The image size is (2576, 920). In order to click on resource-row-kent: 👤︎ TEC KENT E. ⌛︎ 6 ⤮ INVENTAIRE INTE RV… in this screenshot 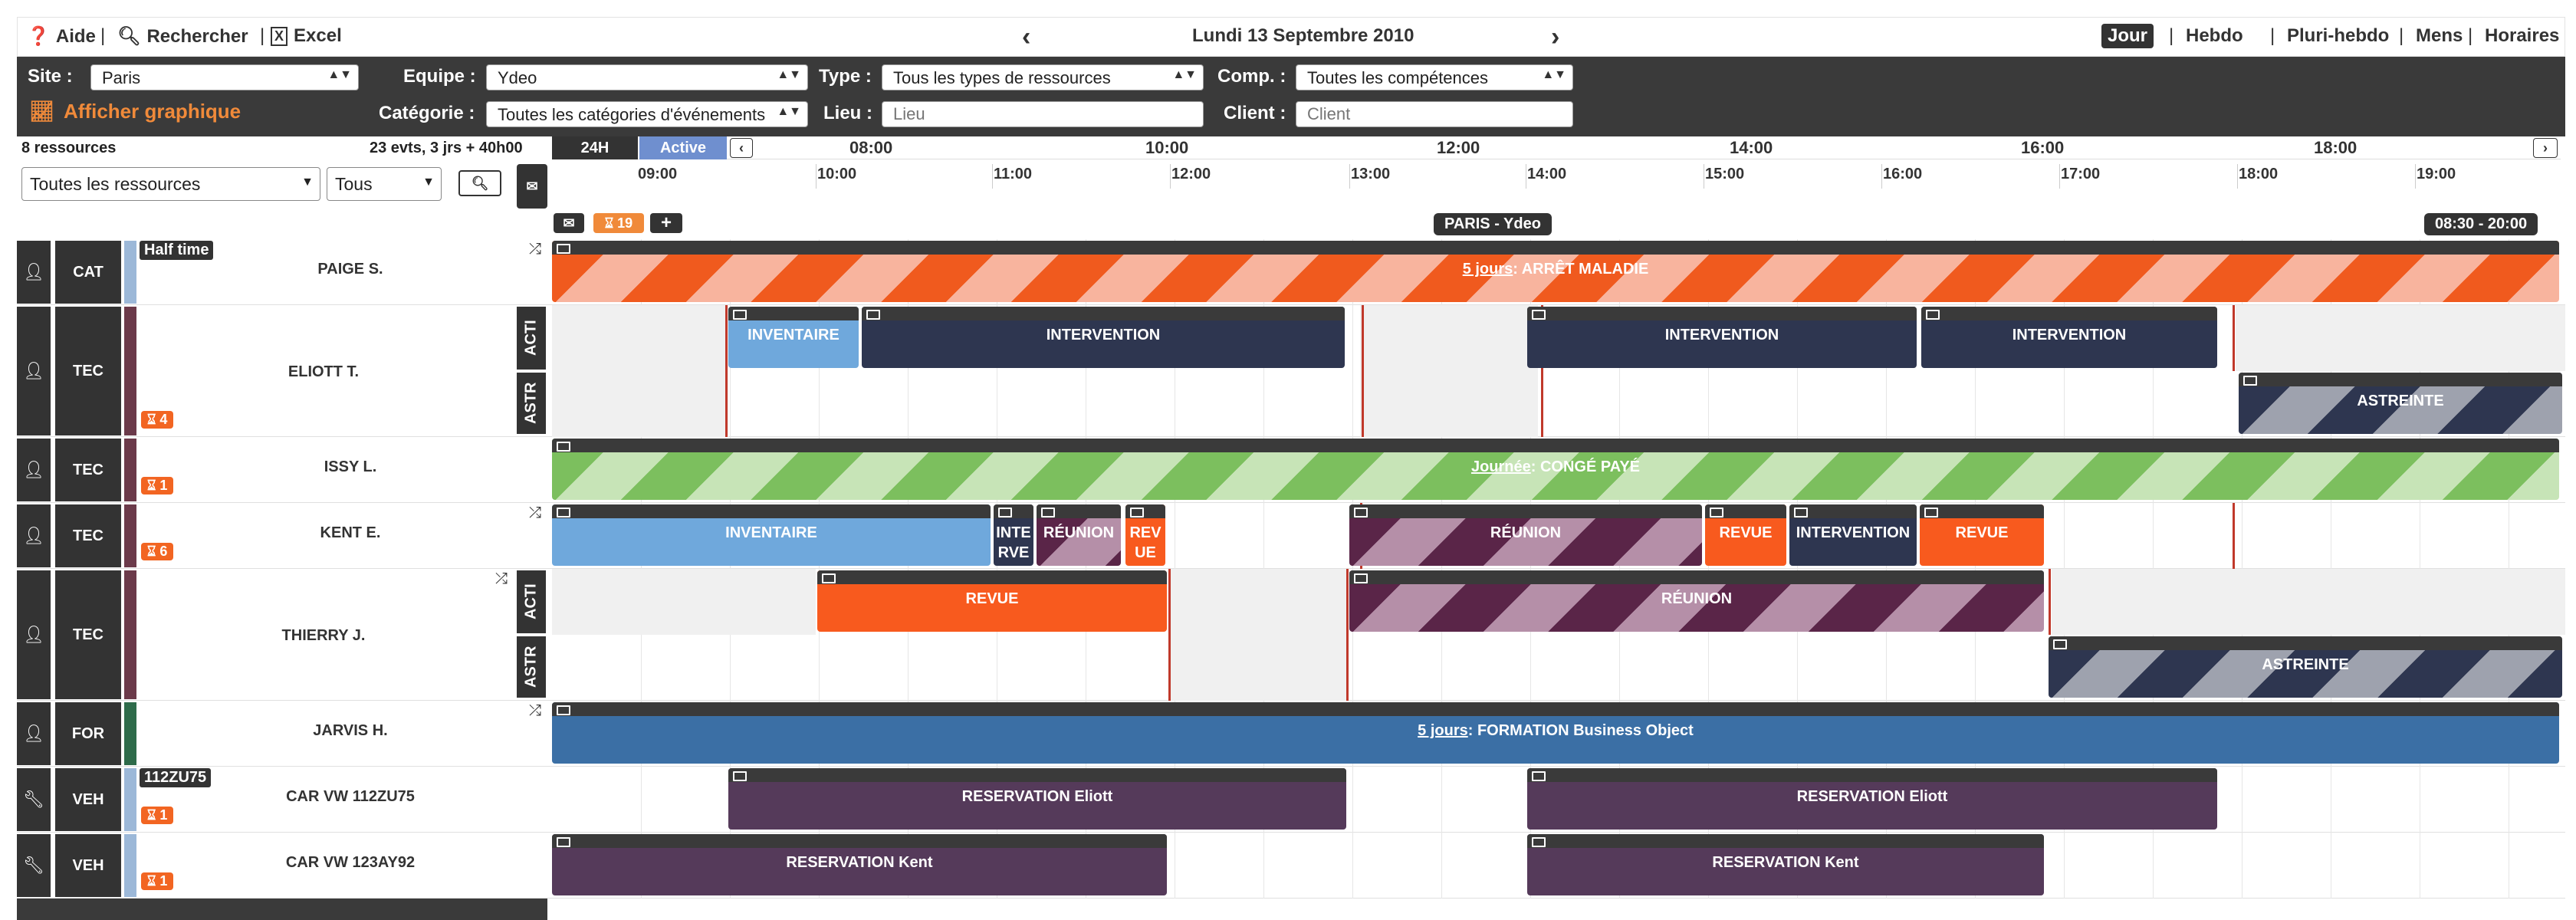, I will do `click(1291, 536)`.